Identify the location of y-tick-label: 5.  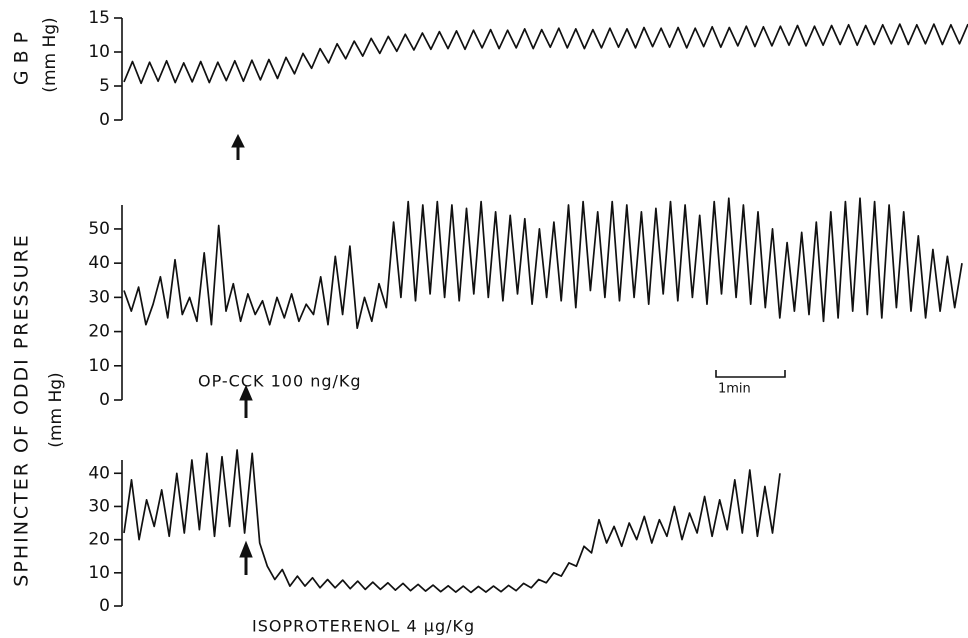
(104, 86).